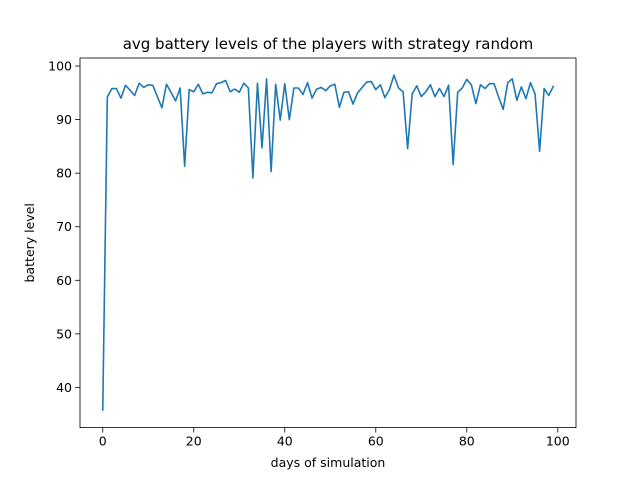 The height and width of the screenshot is (480, 640). I want to click on y-tick-label: 100, so click(60, 66).